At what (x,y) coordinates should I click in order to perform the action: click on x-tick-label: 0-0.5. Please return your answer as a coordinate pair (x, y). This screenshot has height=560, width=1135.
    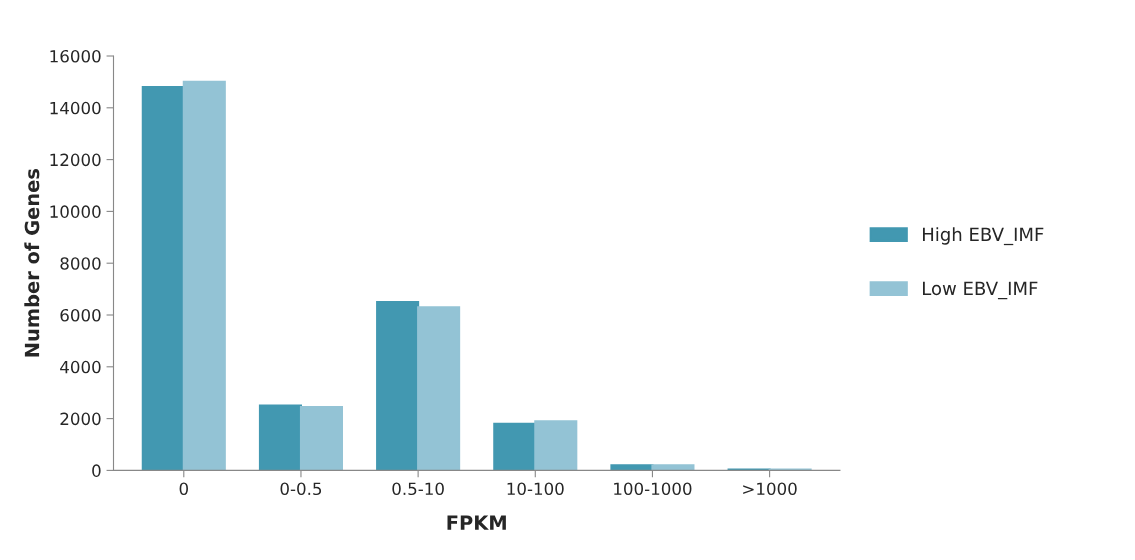
    Looking at the image, I should click on (301, 489).